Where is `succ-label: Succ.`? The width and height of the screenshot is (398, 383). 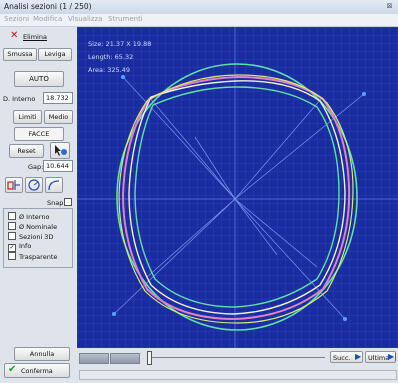 succ-label: Succ. is located at coordinates (342, 358).